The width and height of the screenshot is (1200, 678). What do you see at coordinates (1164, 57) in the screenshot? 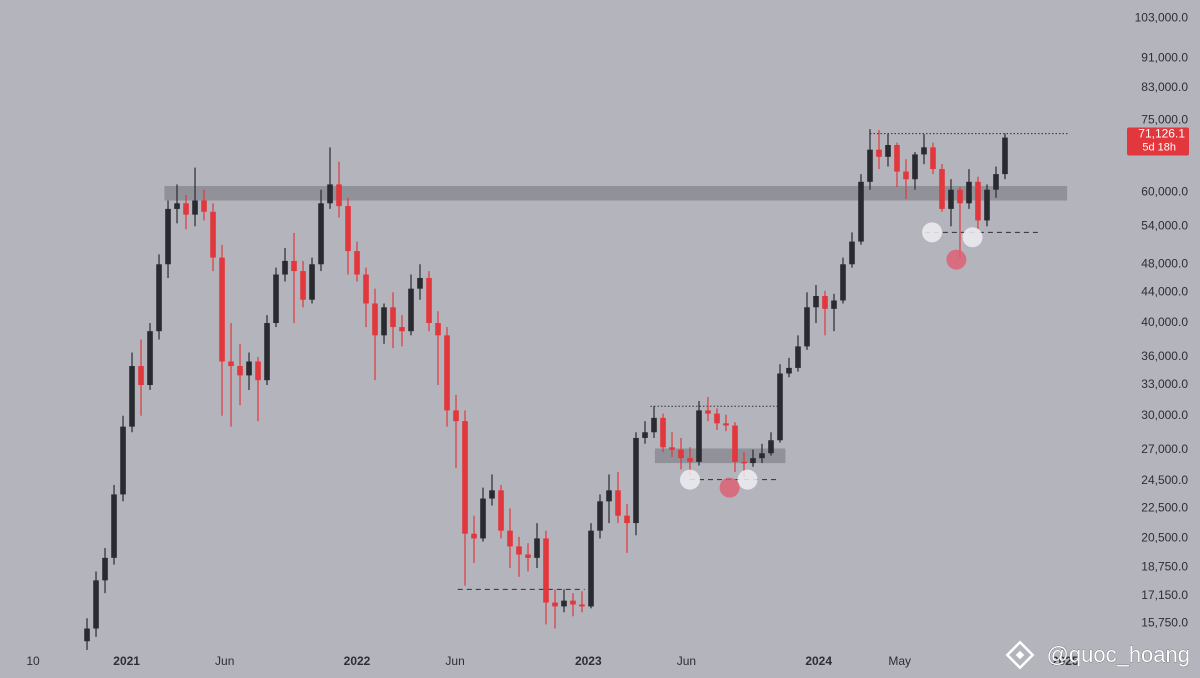
I see `y-tick-label: 91,000.0` at bounding box center [1164, 57].